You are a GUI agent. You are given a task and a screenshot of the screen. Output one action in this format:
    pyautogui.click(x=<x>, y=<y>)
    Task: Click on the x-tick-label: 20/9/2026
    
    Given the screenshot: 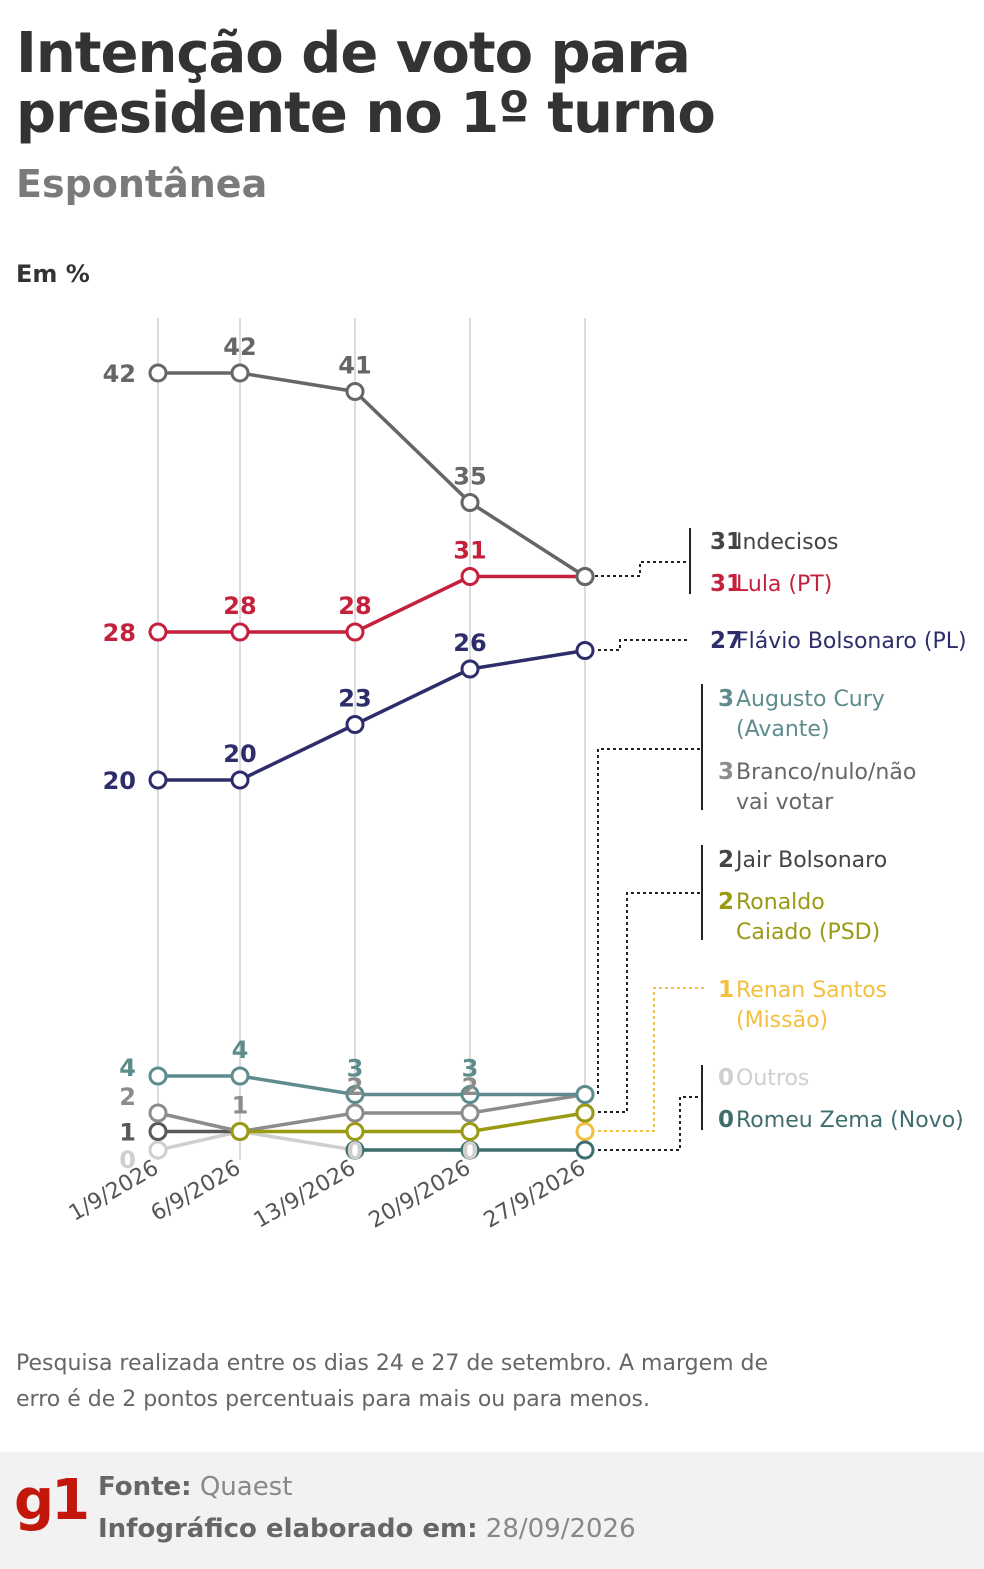 What is the action you would take?
    pyautogui.click(x=420, y=1195)
    